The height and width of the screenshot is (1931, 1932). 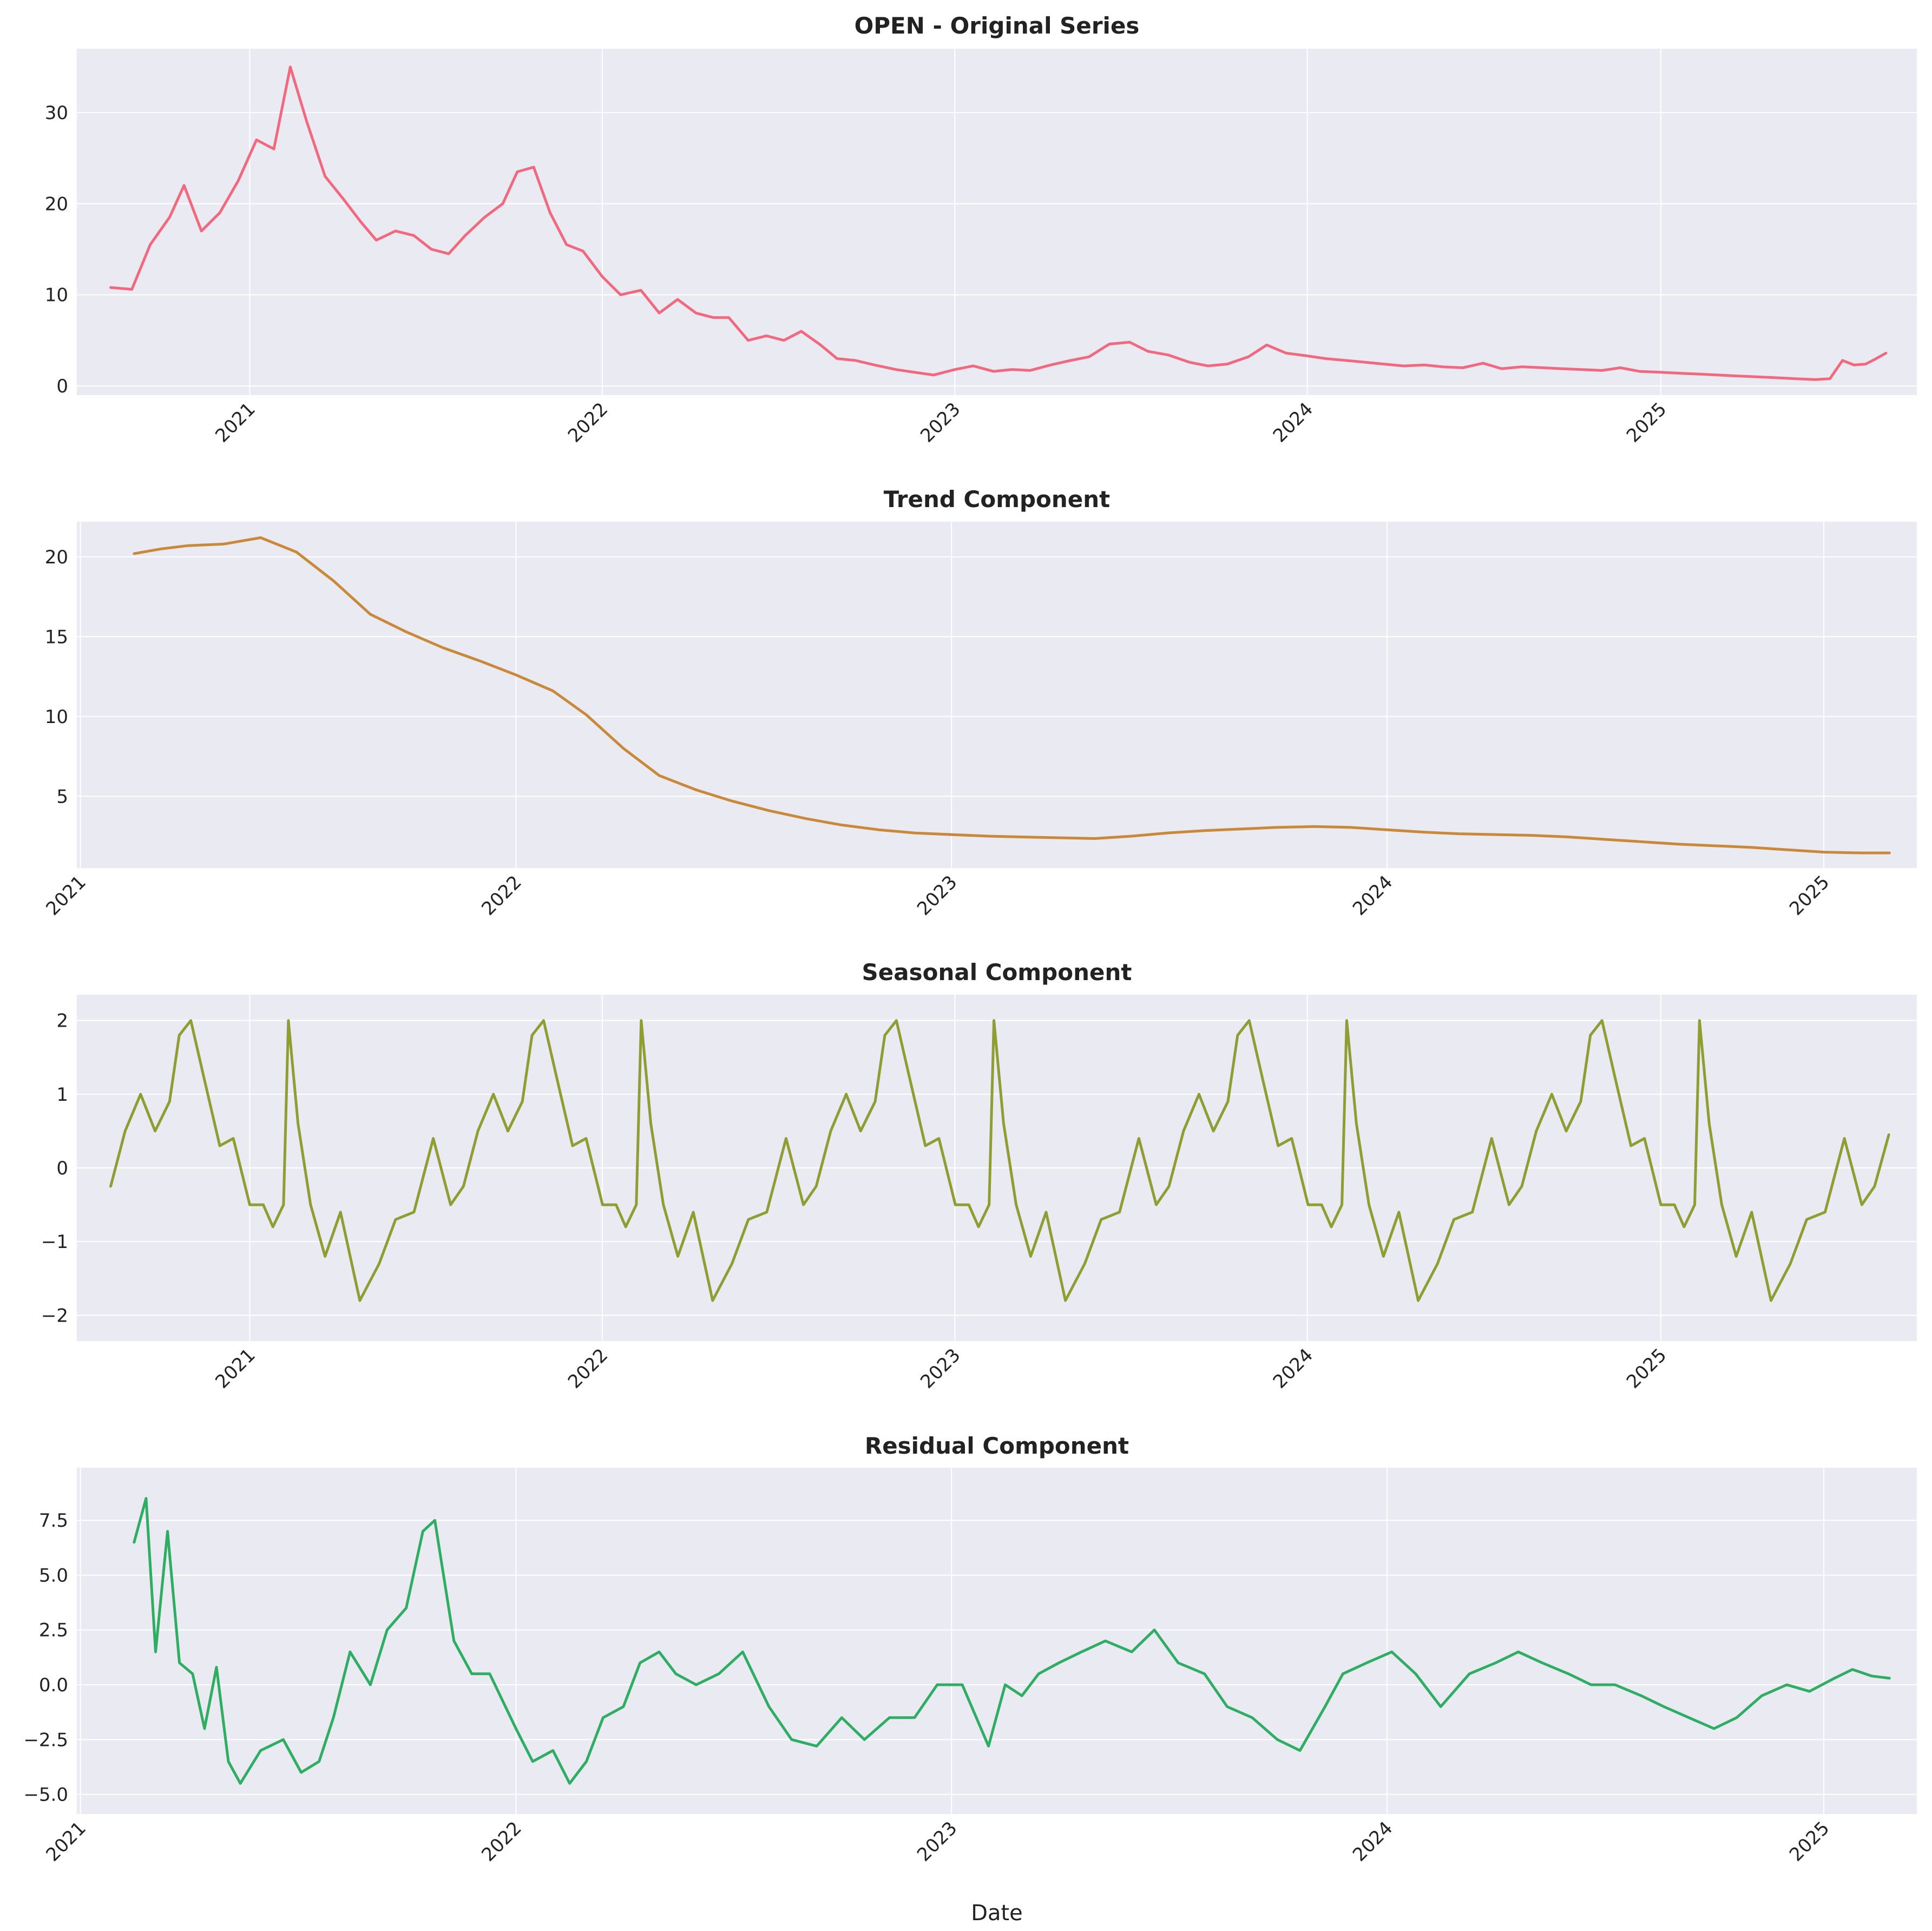 I want to click on y-tick-label: −5.0, so click(x=45, y=1795).